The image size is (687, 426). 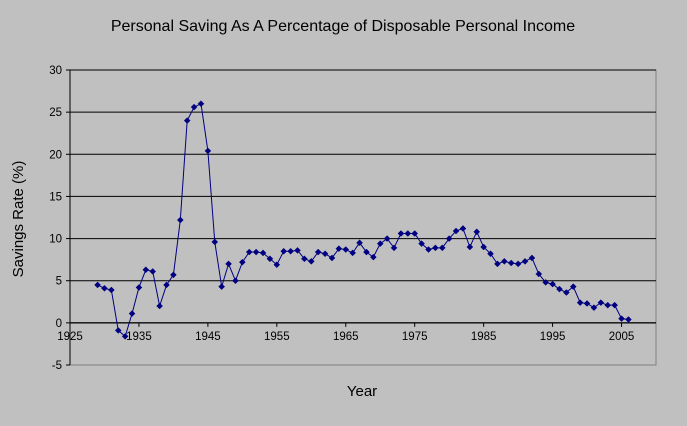 I want to click on x-tick-label: 1965, so click(x=346, y=337).